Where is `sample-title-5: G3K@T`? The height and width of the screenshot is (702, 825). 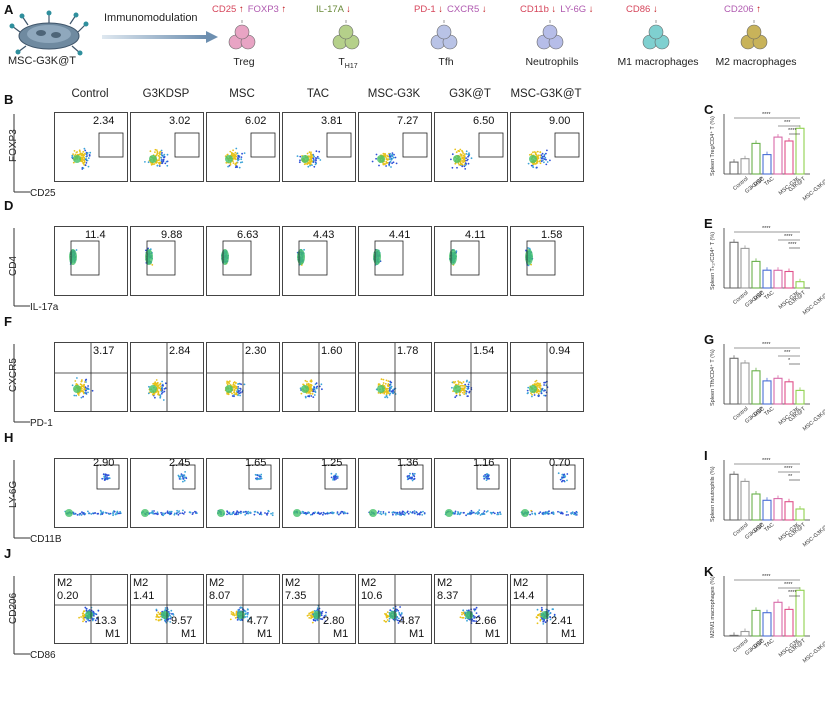
sample-title-5: G3K@T is located at coordinates (470, 94).